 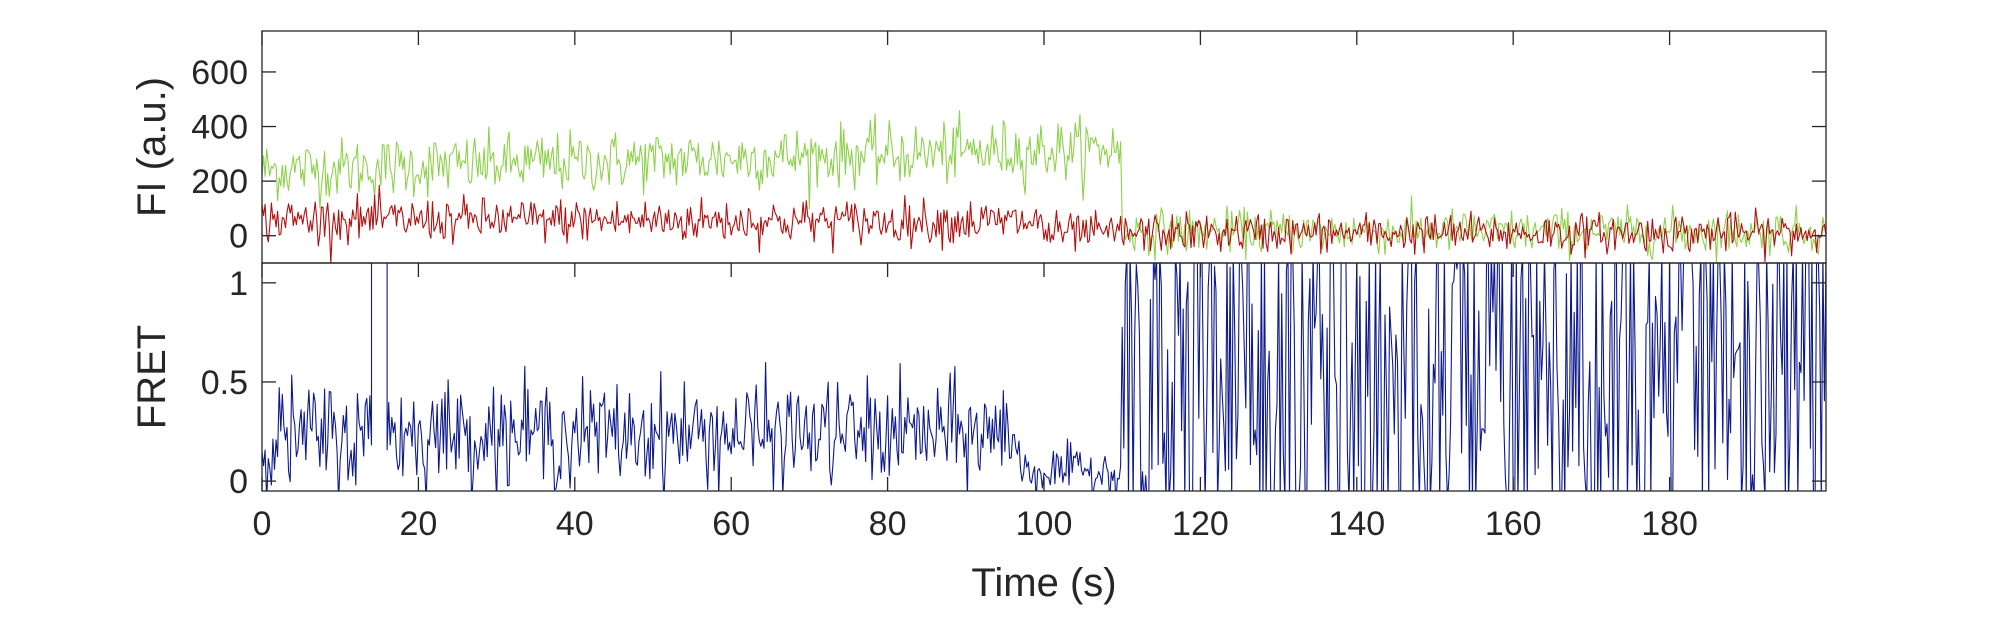 What do you see at coordinates (575, 524) in the screenshot?
I see `x-tick-label: 40` at bounding box center [575, 524].